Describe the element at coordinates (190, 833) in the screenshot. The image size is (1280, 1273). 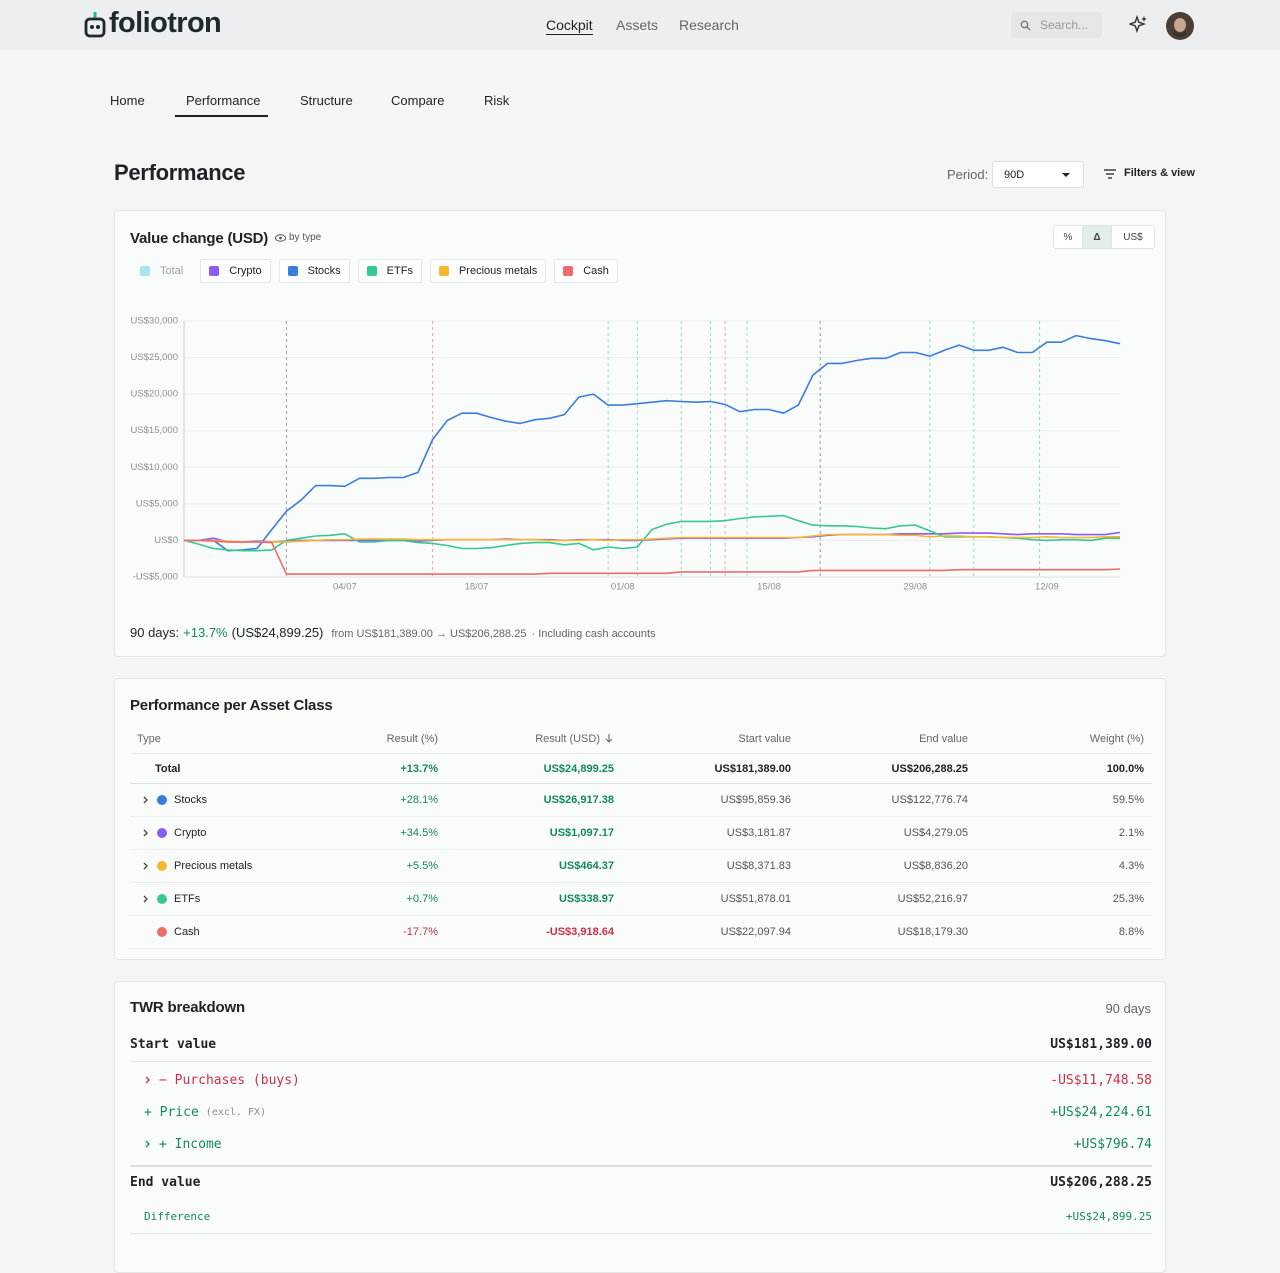
I see `type-name: Crypto` at that location.